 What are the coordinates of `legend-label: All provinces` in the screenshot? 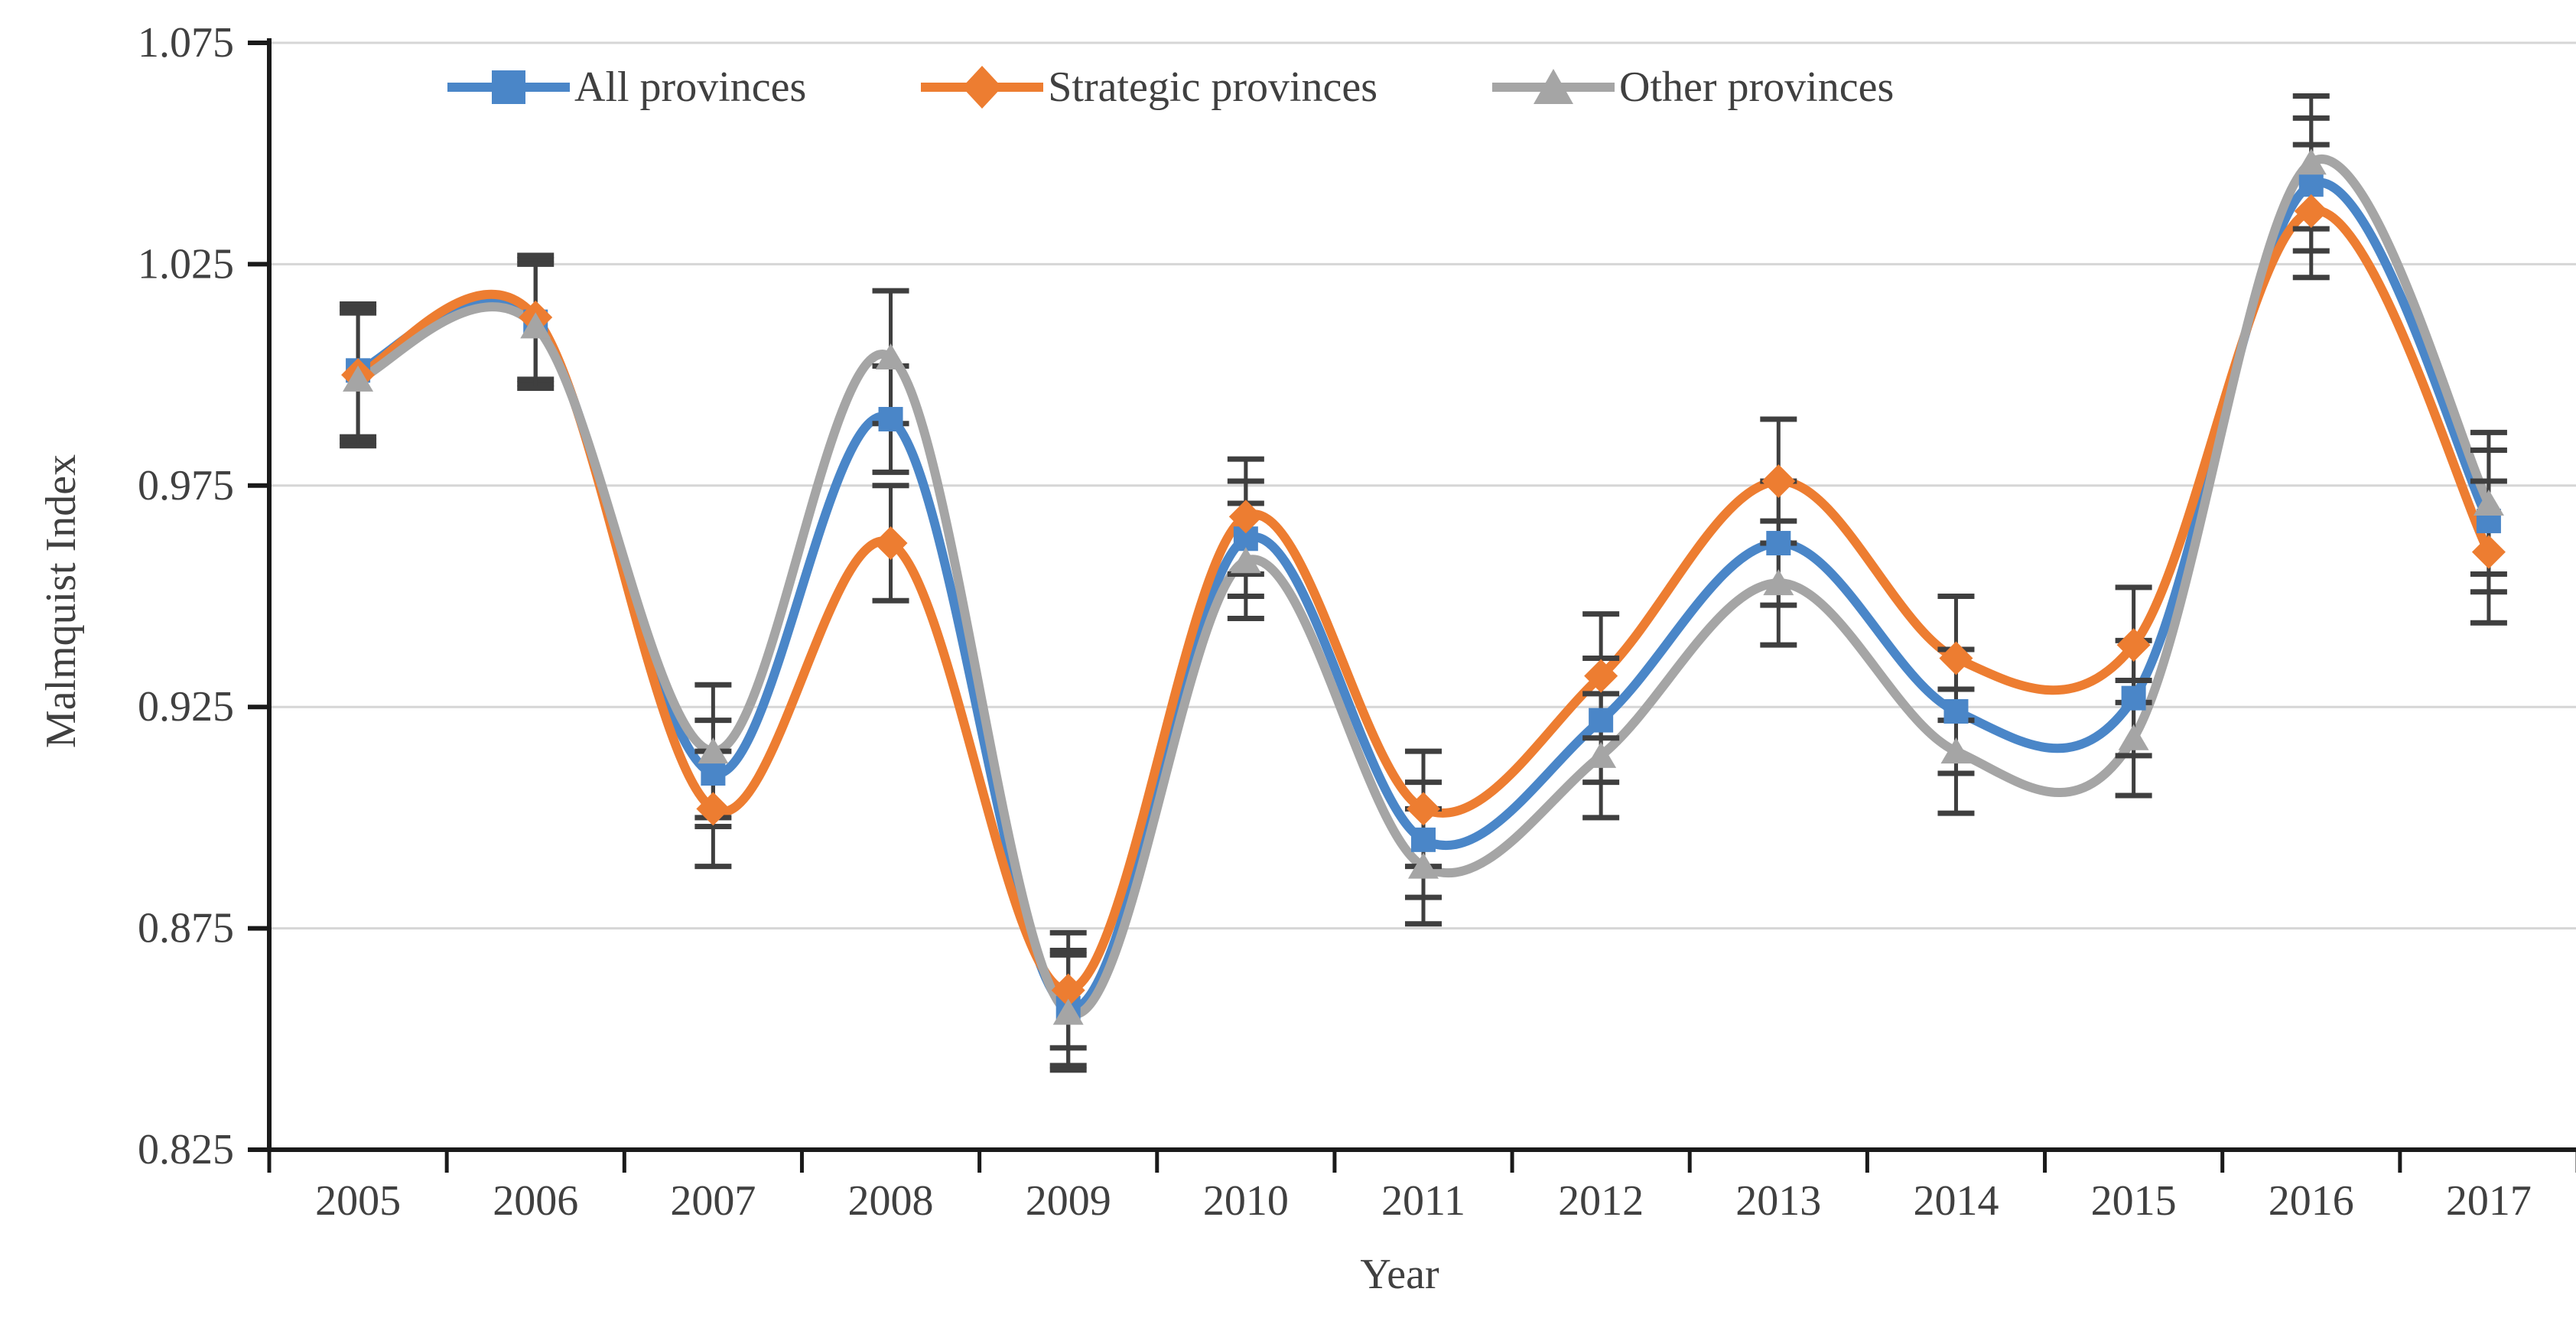 It's located at (690, 87).